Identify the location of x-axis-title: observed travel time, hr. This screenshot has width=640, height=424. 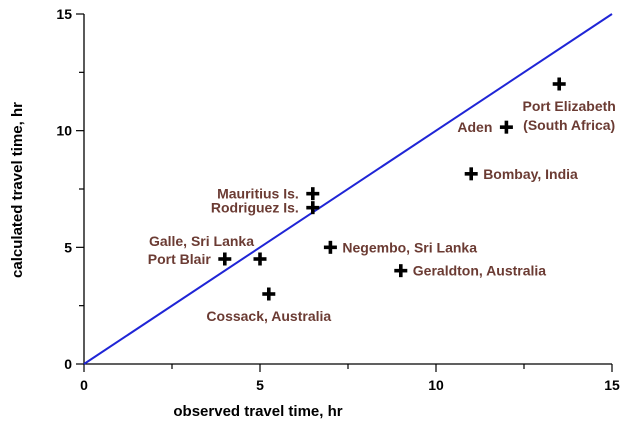
(257, 411).